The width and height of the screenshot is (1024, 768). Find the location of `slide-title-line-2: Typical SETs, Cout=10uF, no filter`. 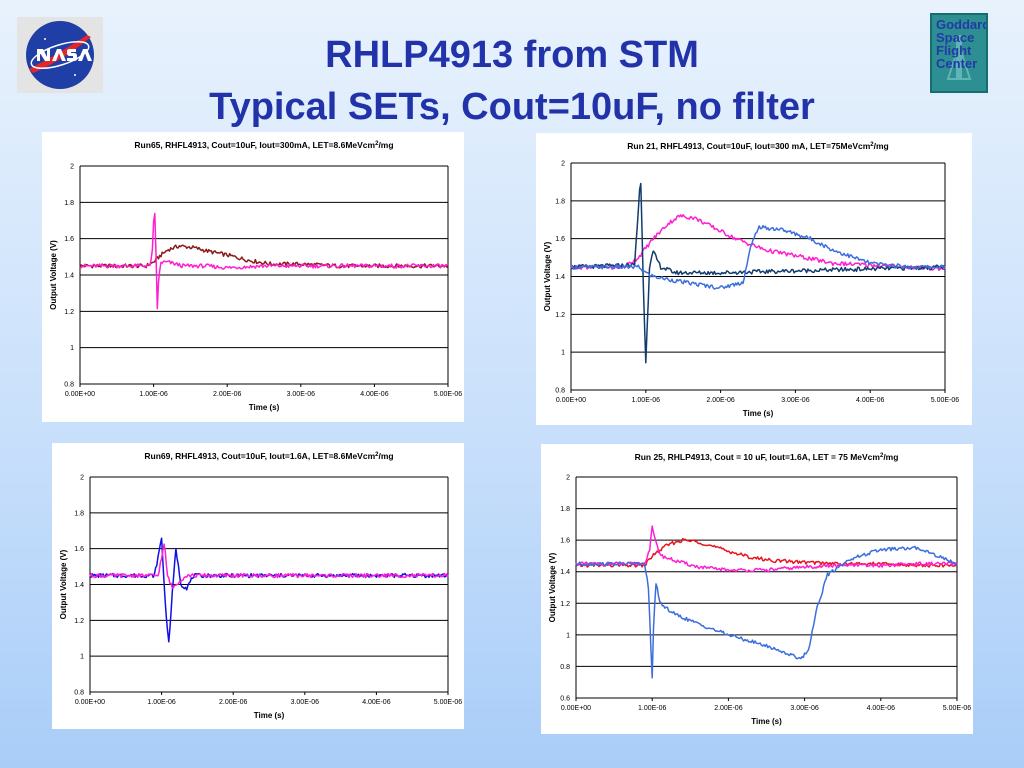

slide-title-line-2: Typical SETs, Cout=10uF, no filter is located at coordinates (512, 107).